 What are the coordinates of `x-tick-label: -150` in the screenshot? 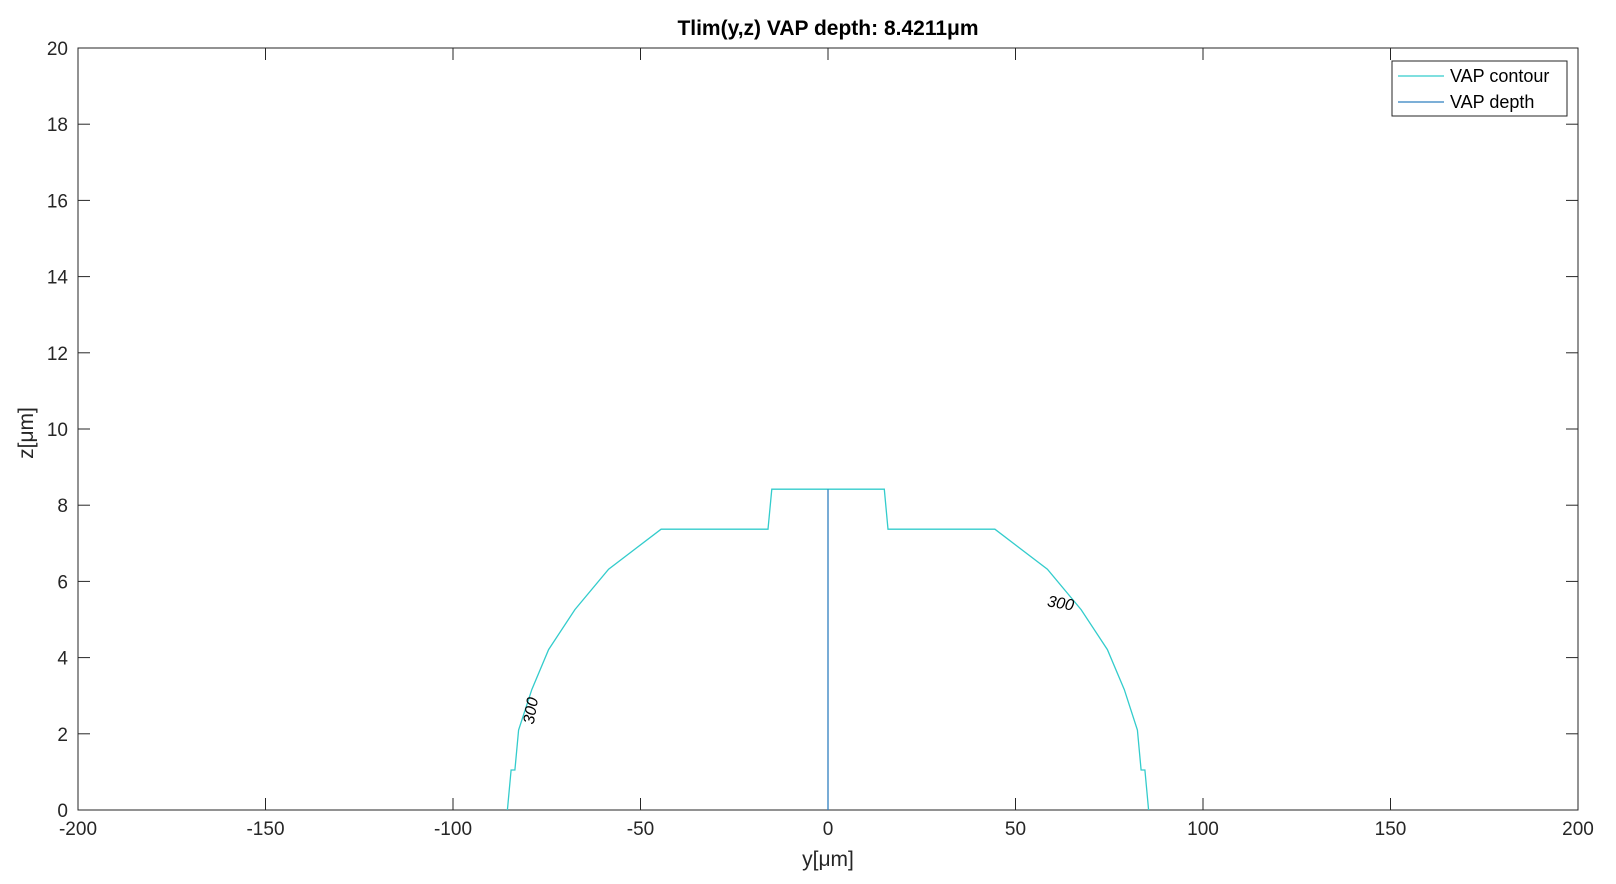 It's located at (265, 829).